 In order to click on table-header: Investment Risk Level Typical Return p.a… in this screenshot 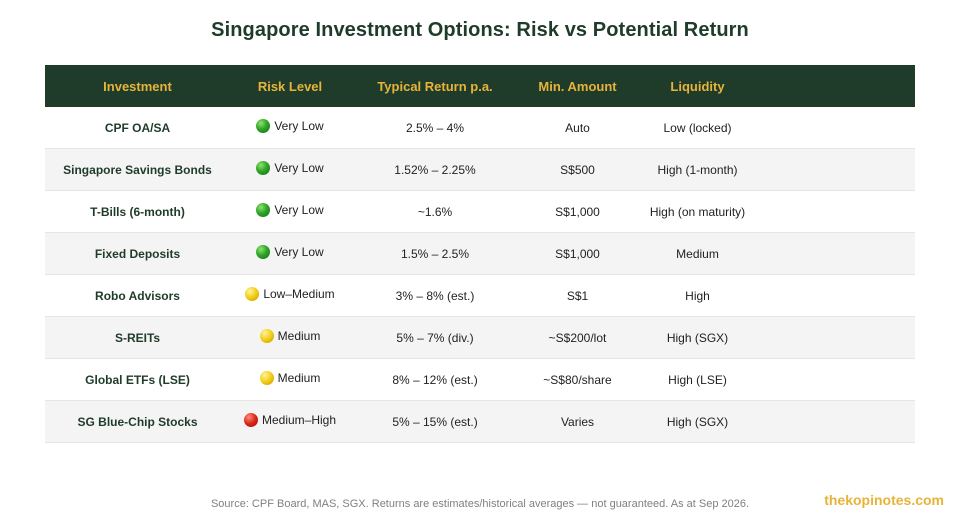, I will do `click(480, 86)`.